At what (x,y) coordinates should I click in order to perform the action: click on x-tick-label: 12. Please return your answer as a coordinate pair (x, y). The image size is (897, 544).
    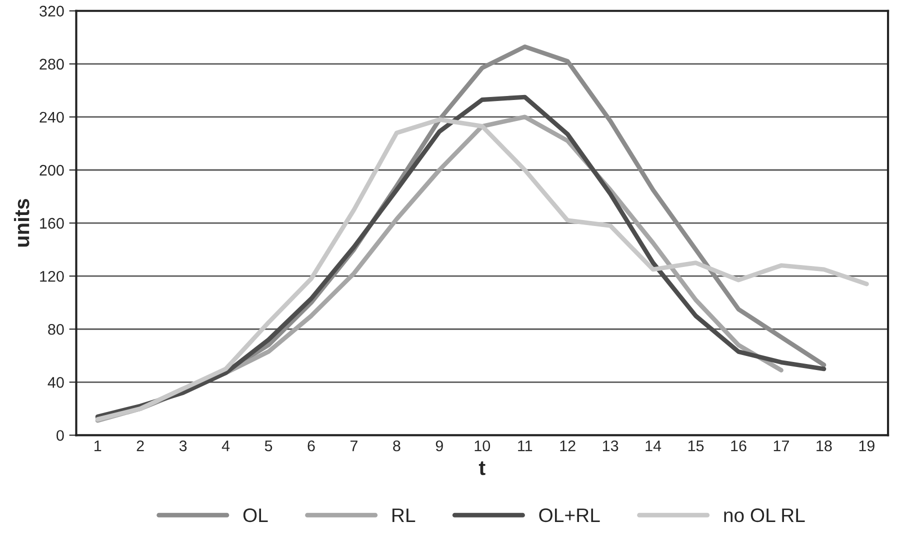
    Looking at the image, I should click on (568, 446).